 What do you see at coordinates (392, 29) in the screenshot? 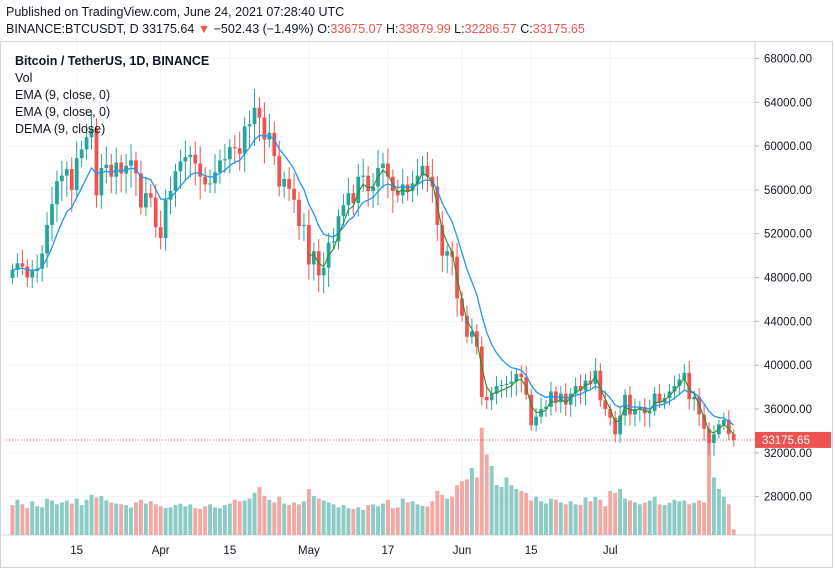
I see `high-label: H:` at bounding box center [392, 29].